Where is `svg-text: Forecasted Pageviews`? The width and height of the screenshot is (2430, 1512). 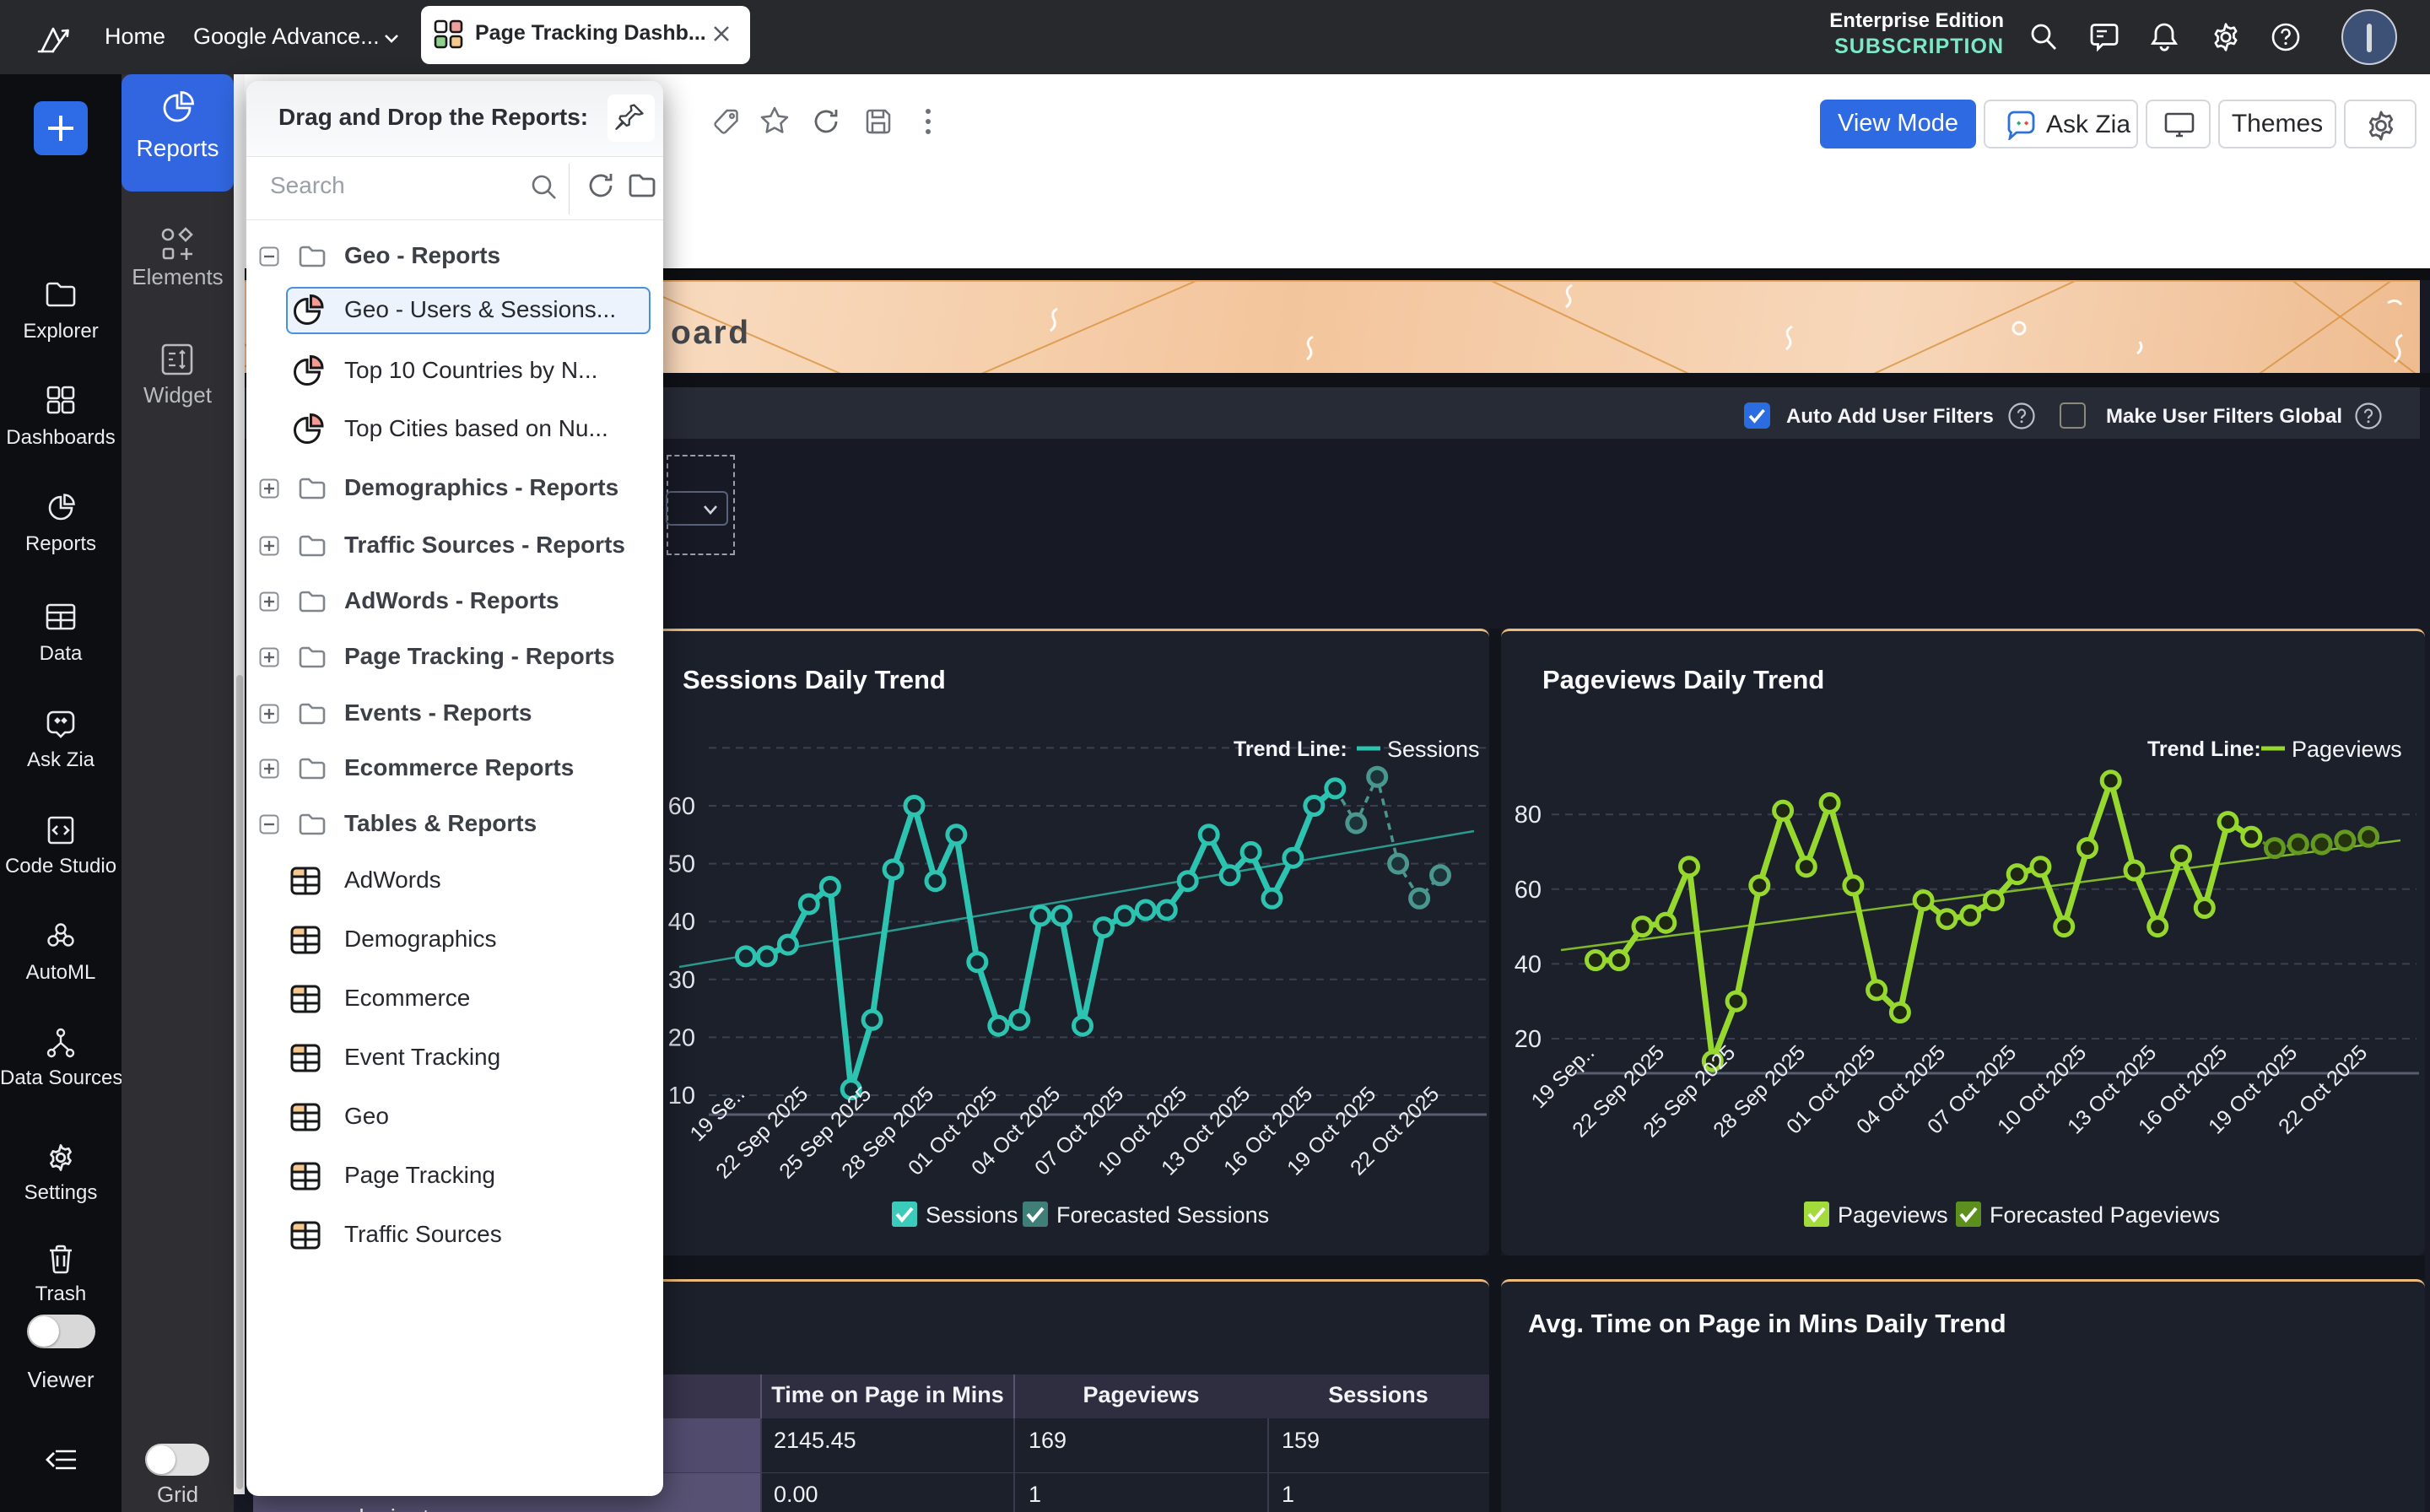 svg-text: Forecasted Pageviews is located at coordinates (2105, 1215).